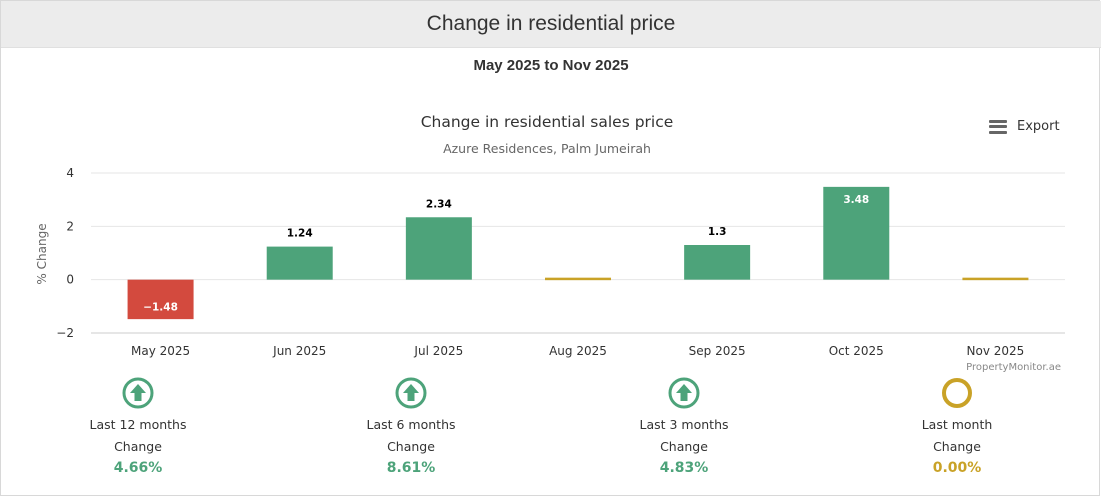 Image resolution: width=1102 pixels, height=498 pixels. What do you see at coordinates (547, 148) in the screenshot?
I see `chart-subtitle: Azure Residences, Palm Jumeirah` at bounding box center [547, 148].